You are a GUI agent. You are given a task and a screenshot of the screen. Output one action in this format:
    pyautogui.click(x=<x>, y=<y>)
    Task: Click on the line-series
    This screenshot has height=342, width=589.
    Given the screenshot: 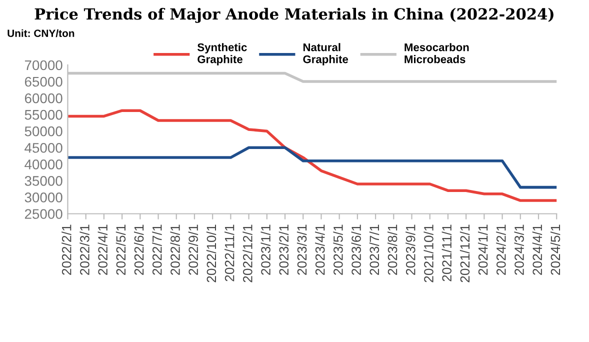 What is the action you would take?
    pyautogui.click(x=312, y=167)
    